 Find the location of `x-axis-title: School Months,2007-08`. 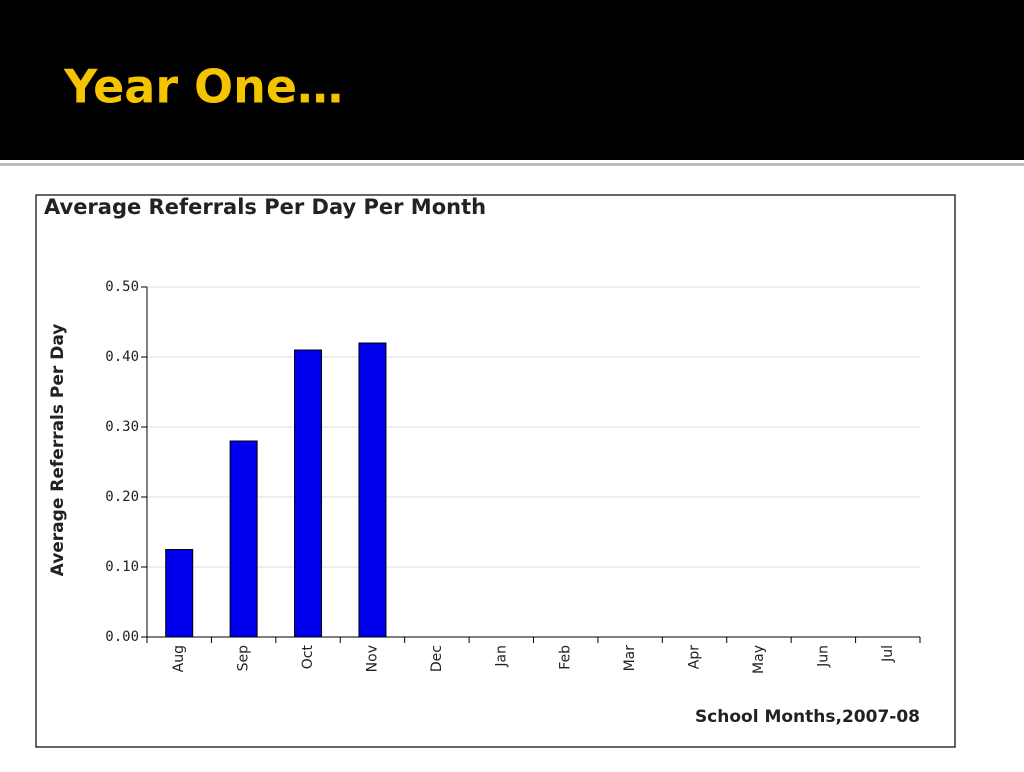

x-axis-title: School Months,2007-08 is located at coordinates (807, 717).